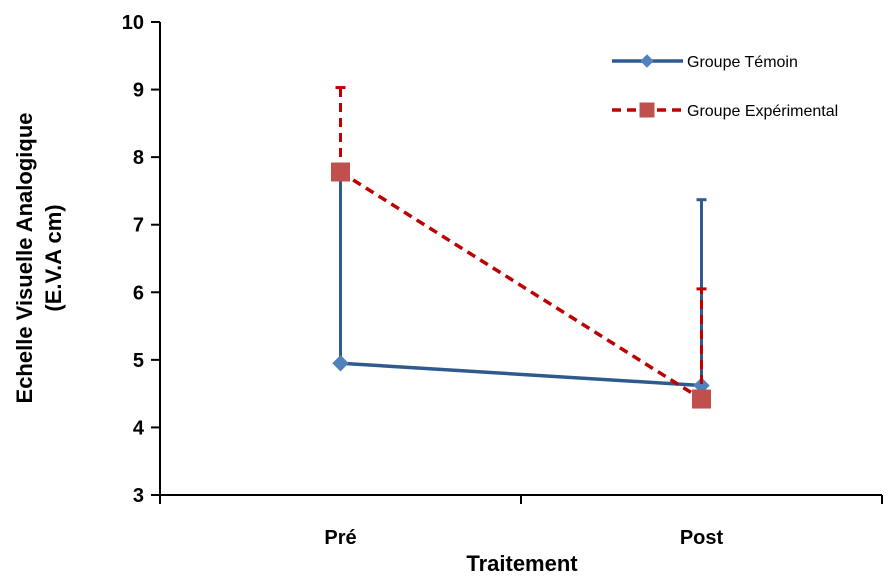  I want to click on y-tick-label: 9, so click(138, 91).